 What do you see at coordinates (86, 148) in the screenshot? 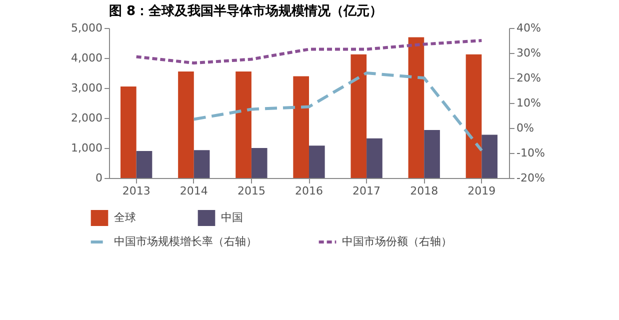
I see `y-tick-label: 1,000` at bounding box center [86, 148].